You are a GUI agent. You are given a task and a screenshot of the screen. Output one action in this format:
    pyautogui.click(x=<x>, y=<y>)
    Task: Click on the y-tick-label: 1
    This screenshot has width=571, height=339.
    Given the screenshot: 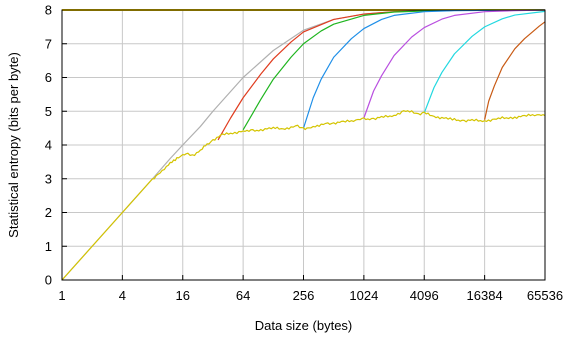 What is the action you would take?
    pyautogui.click(x=48, y=246)
    